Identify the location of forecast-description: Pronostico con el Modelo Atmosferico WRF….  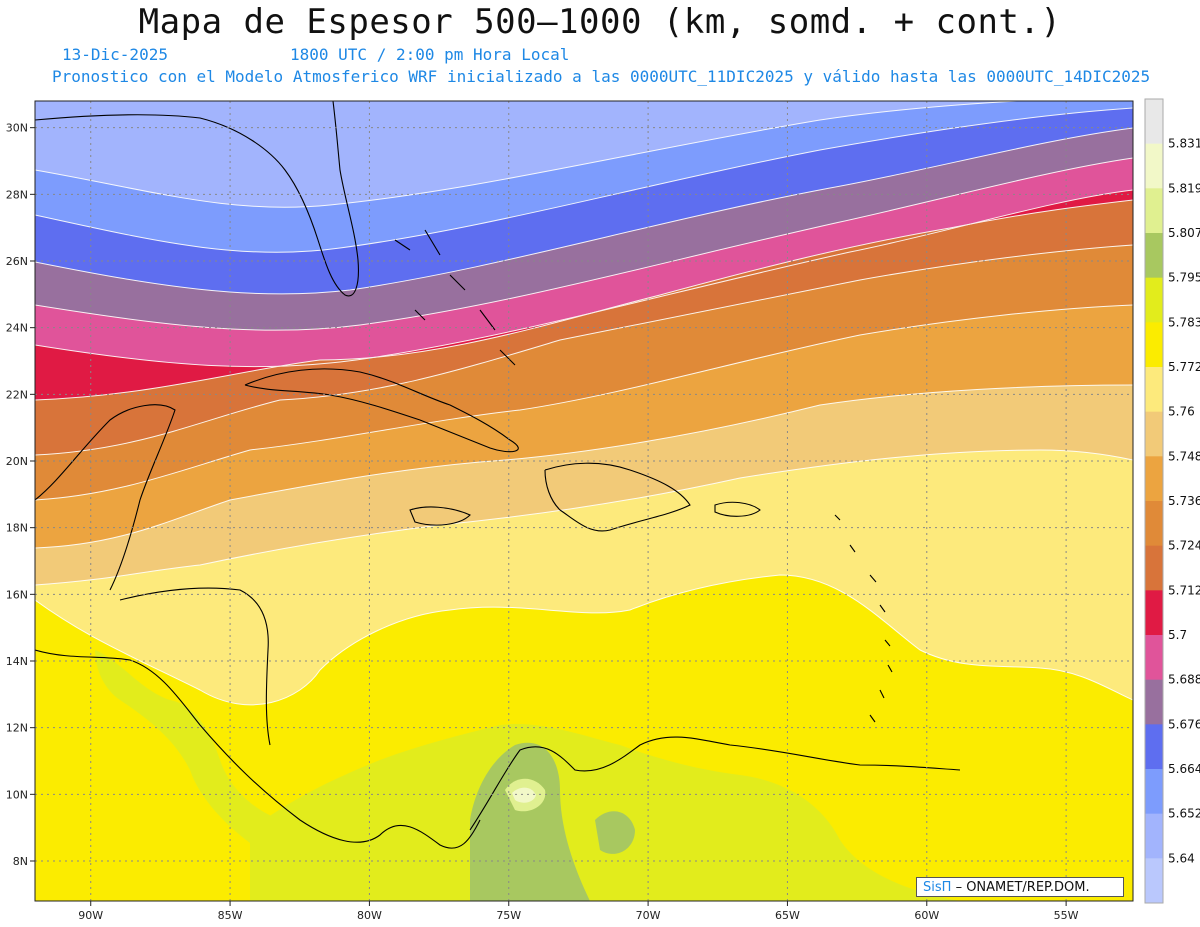
(601, 76).